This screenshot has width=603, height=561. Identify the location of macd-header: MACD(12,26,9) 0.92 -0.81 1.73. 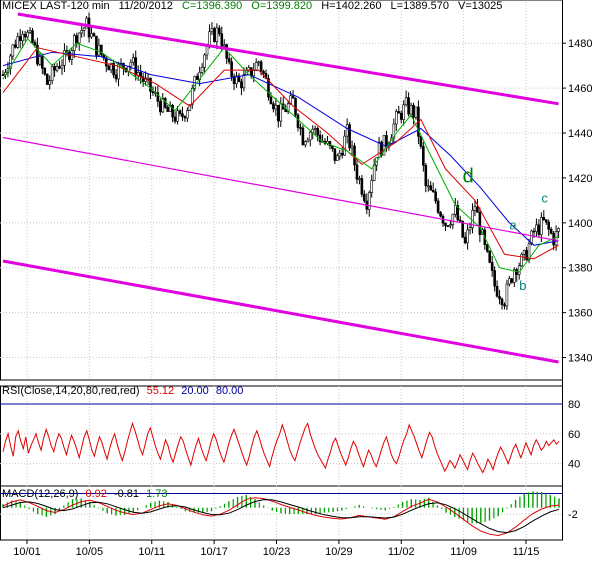
(87, 494).